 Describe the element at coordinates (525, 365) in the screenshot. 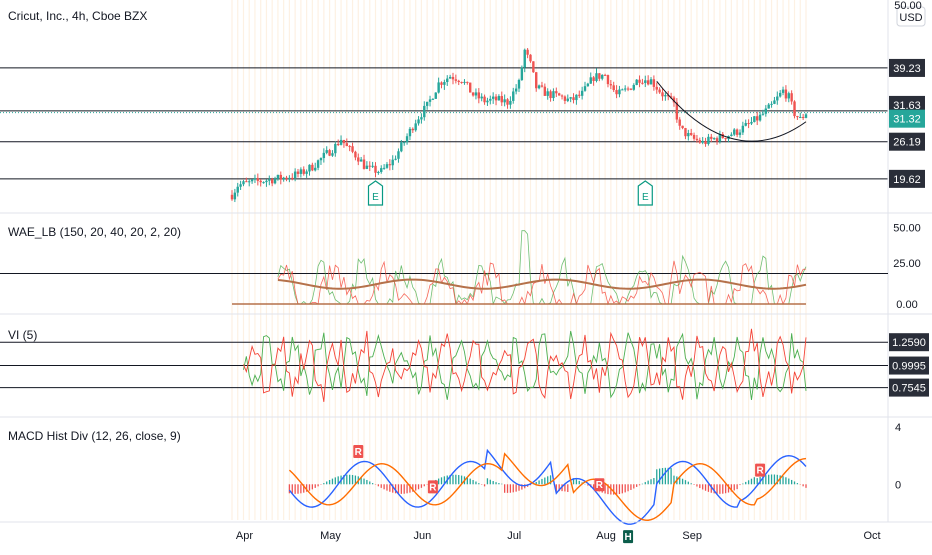

I see `vi-series` at that location.